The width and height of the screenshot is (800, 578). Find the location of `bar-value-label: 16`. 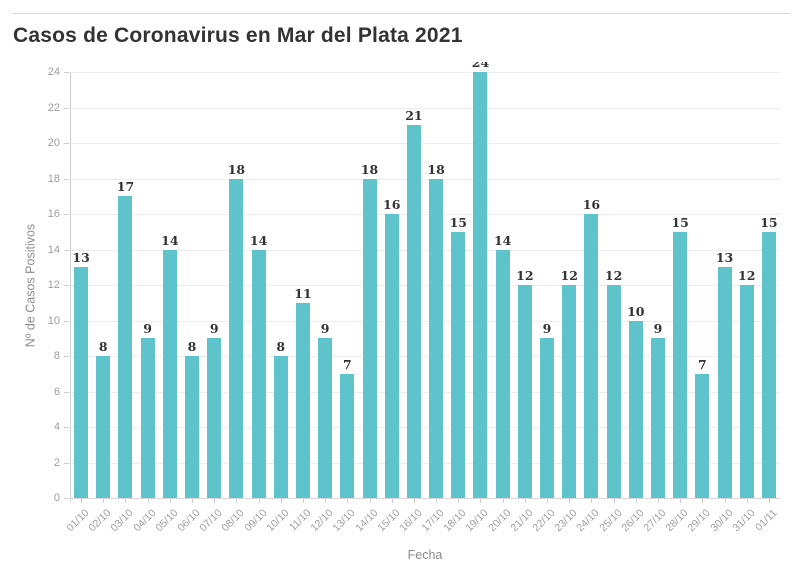

bar-value-label: 16 is located at coordinates (591, 204).